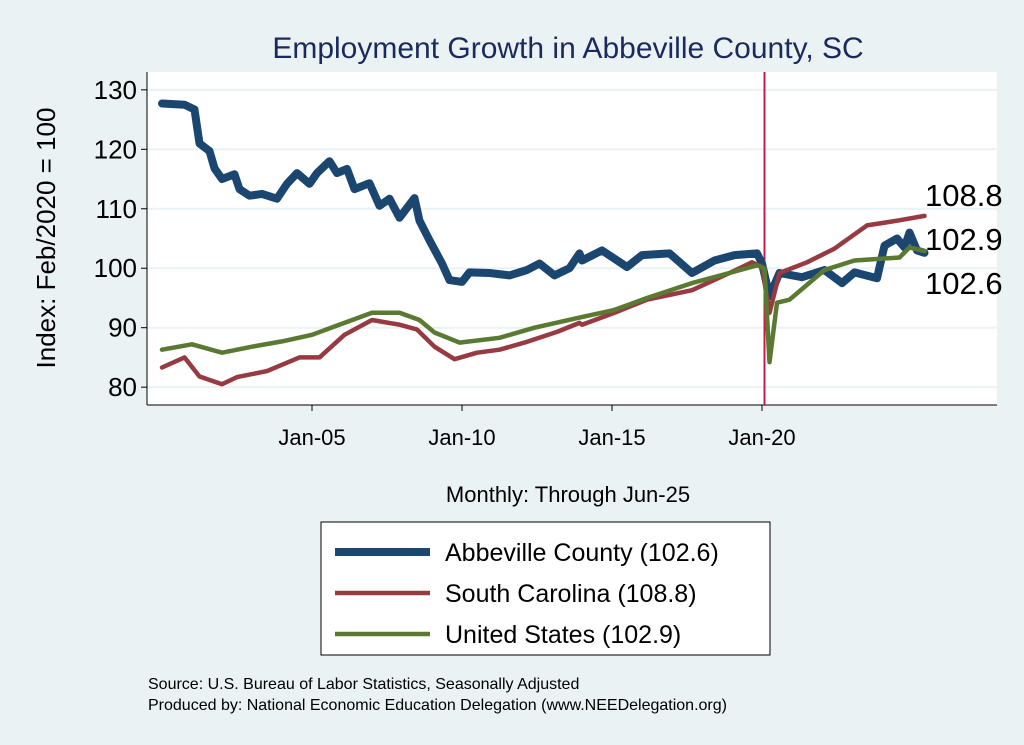 The image size is (1024, 745). I want to click on end-label-2: 102.9, so click(964, 239).